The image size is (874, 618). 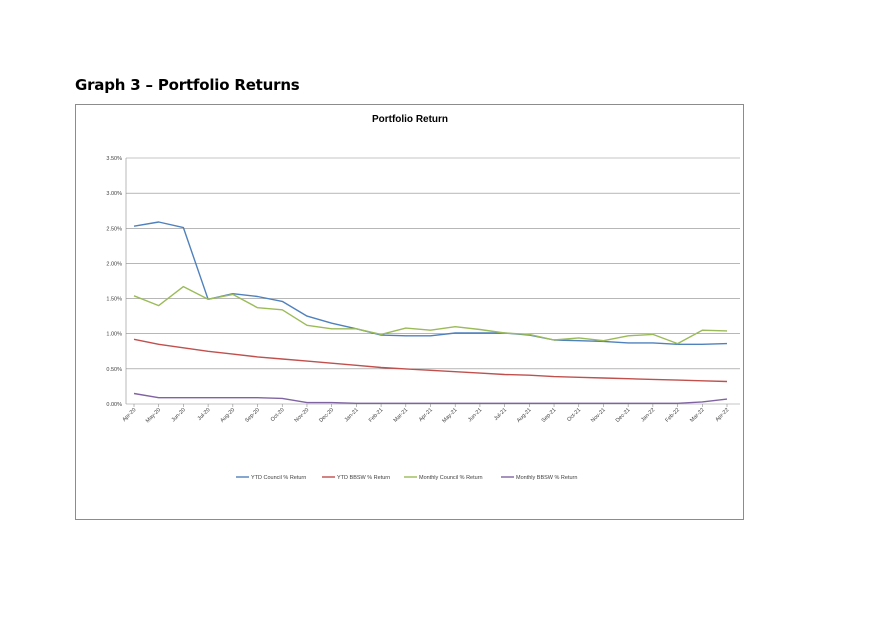 What do you see at coordinates (129, 415) in the screenshot?
I see `x-tick-label: Apr-20` at bounding box center [129, 415].